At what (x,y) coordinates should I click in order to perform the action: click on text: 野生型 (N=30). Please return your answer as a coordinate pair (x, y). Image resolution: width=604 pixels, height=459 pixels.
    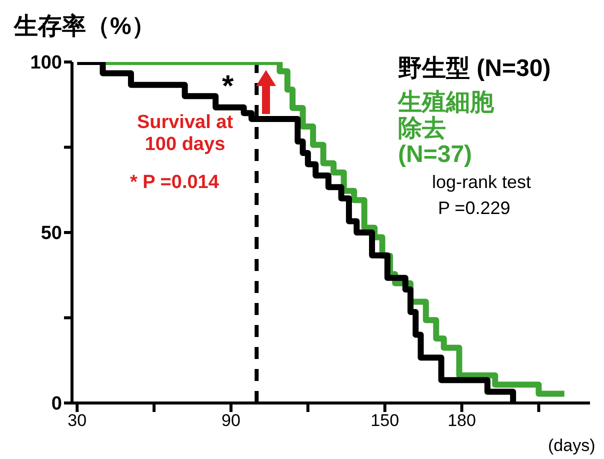
    Looking at the image, I should click on (475, 68).